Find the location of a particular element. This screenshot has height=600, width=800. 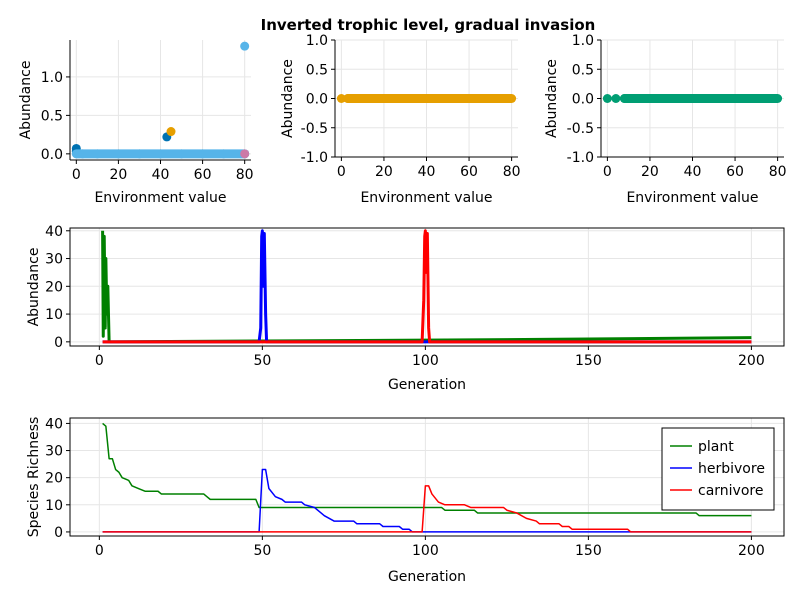

legend-box is located at coordinates (718, 469).